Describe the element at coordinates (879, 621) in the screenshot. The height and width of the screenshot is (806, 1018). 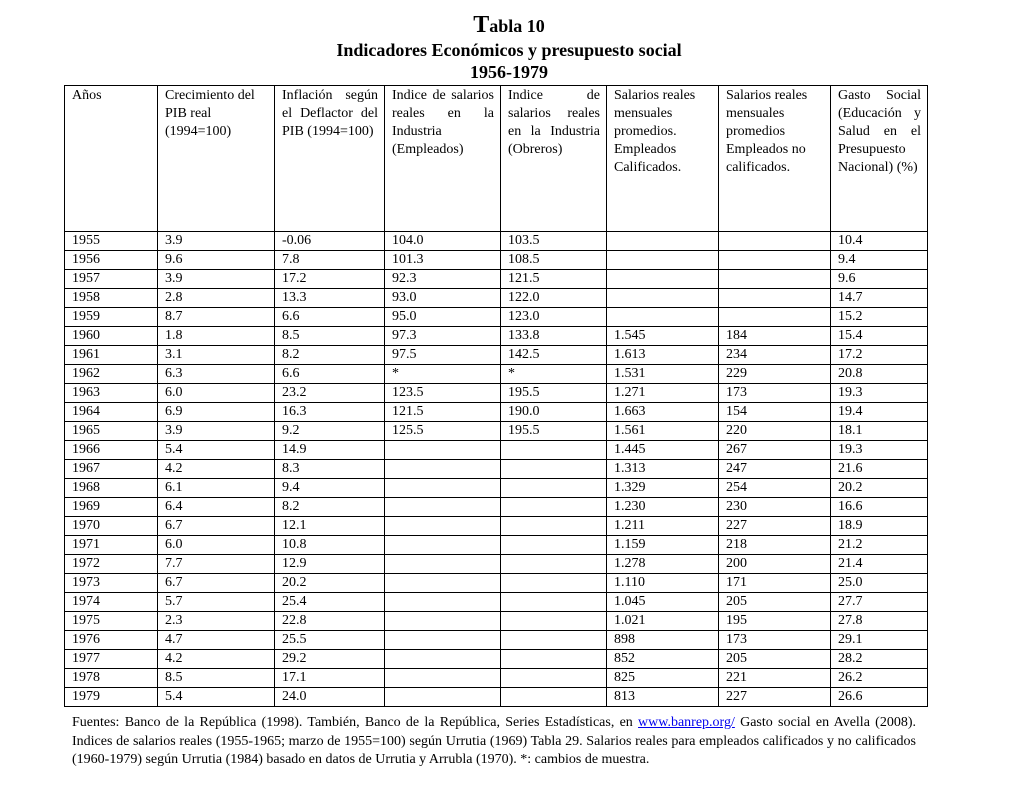
I see `cell-social-spending: 27.8` at that location.